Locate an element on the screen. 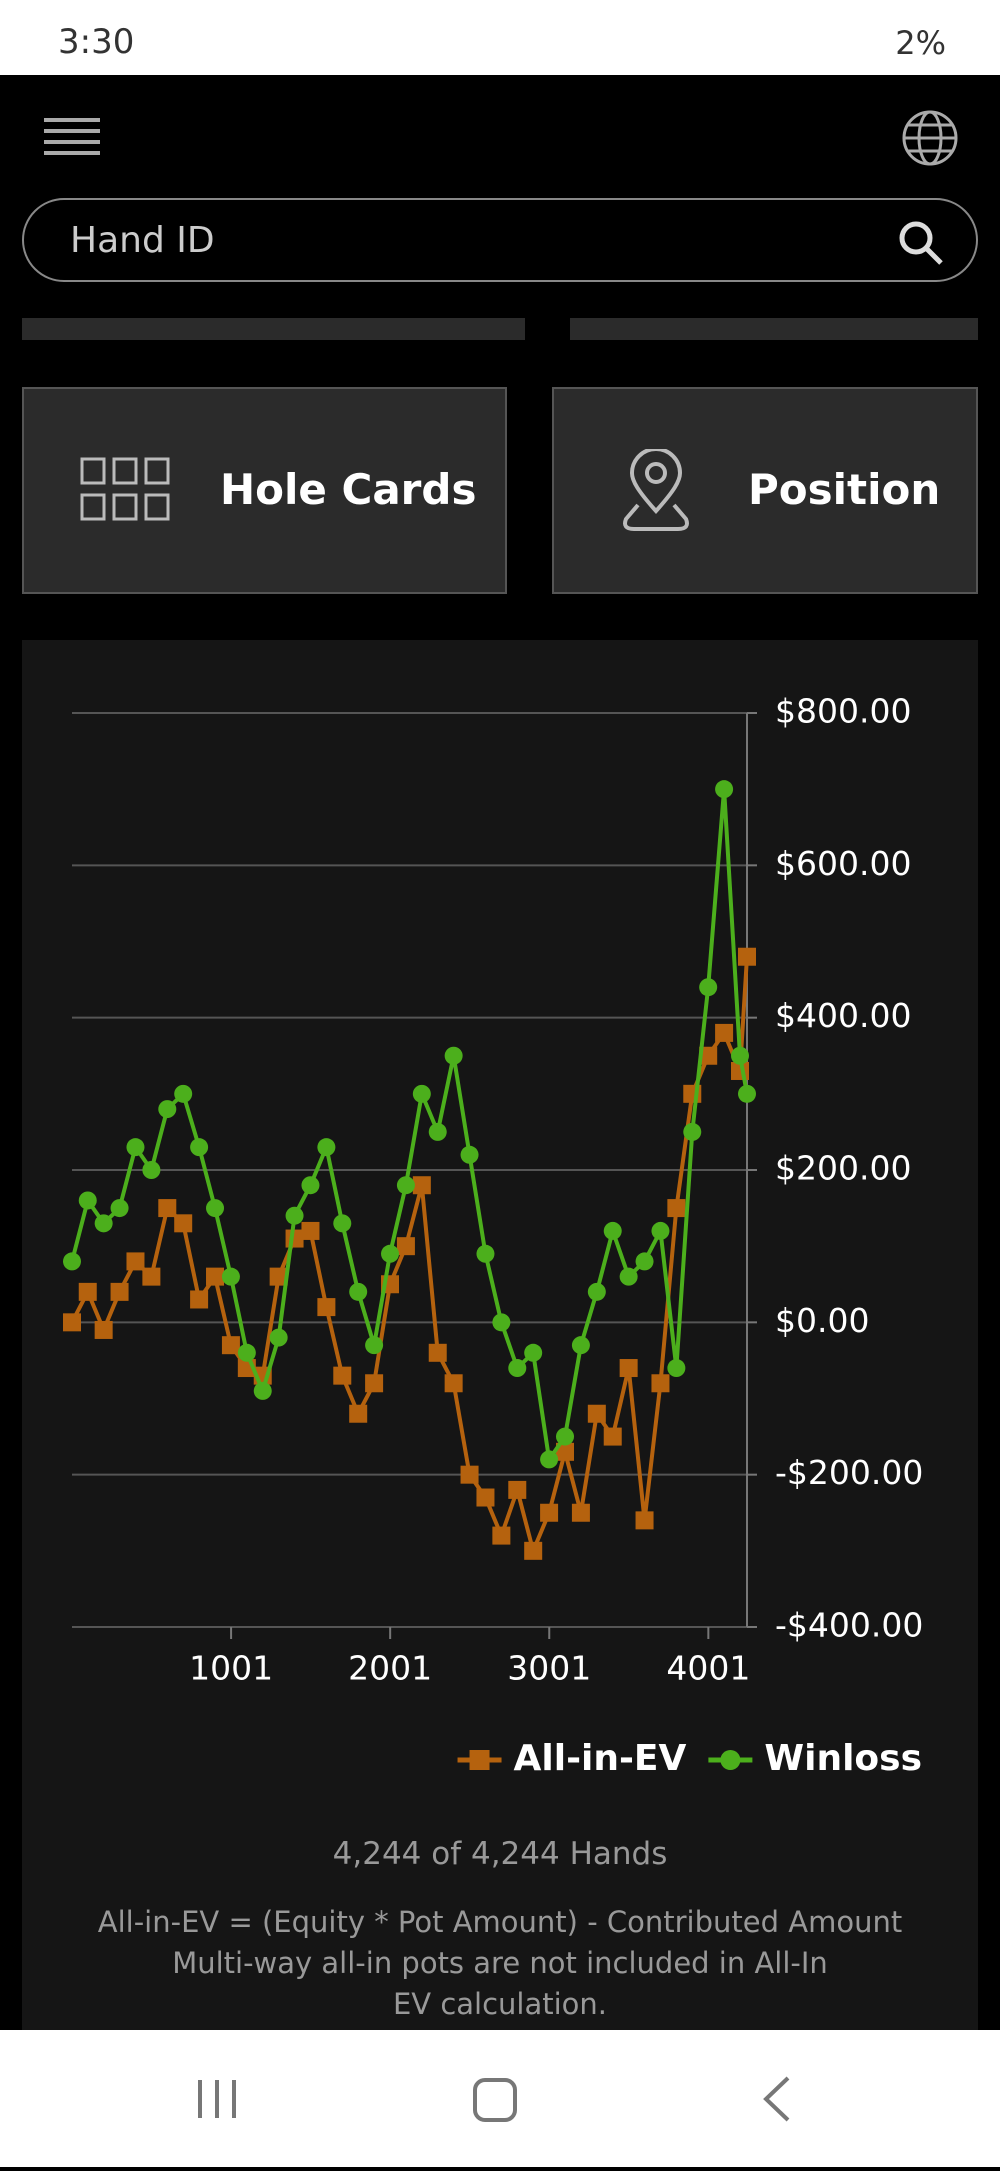 Image resolution: width=1000 pixels, height=2171 pixels. y-tick-label: $400.00 is located at coordinates (843, 1015).